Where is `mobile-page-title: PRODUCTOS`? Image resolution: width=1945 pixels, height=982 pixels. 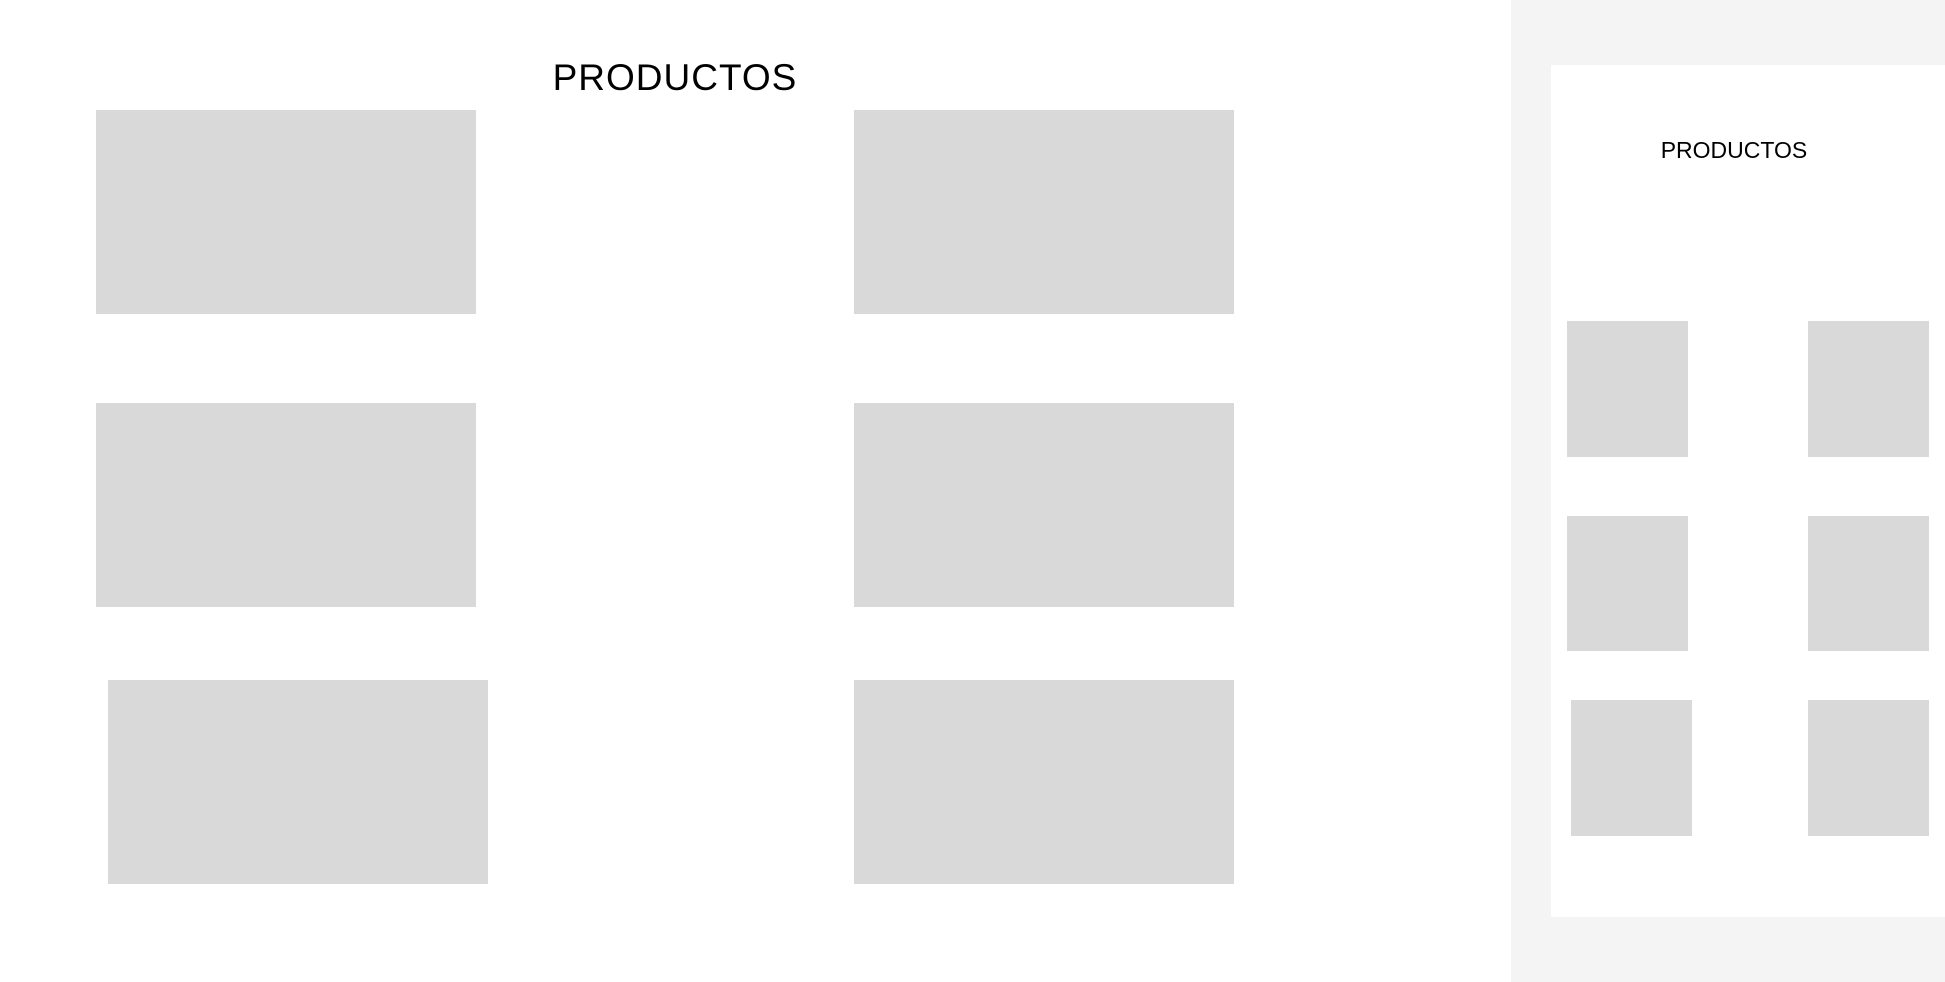 mobile-page-title: PRODUCTOS is located at coordinates (1734, 150).